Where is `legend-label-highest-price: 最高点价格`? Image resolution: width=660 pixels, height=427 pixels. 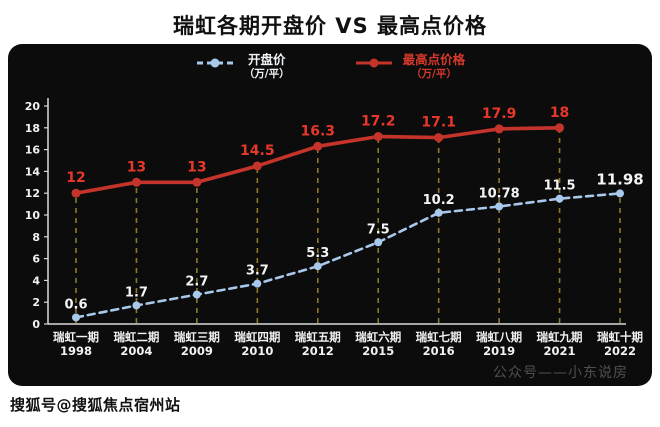 legend-label-highest-price: 最高点价格 is located at coordinates (434, 59).